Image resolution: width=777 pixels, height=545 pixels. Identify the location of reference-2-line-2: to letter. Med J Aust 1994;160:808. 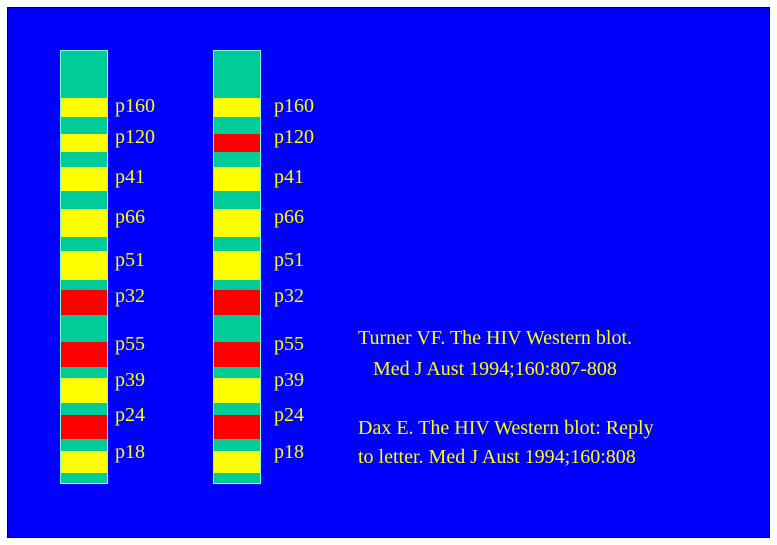
(497, 457).